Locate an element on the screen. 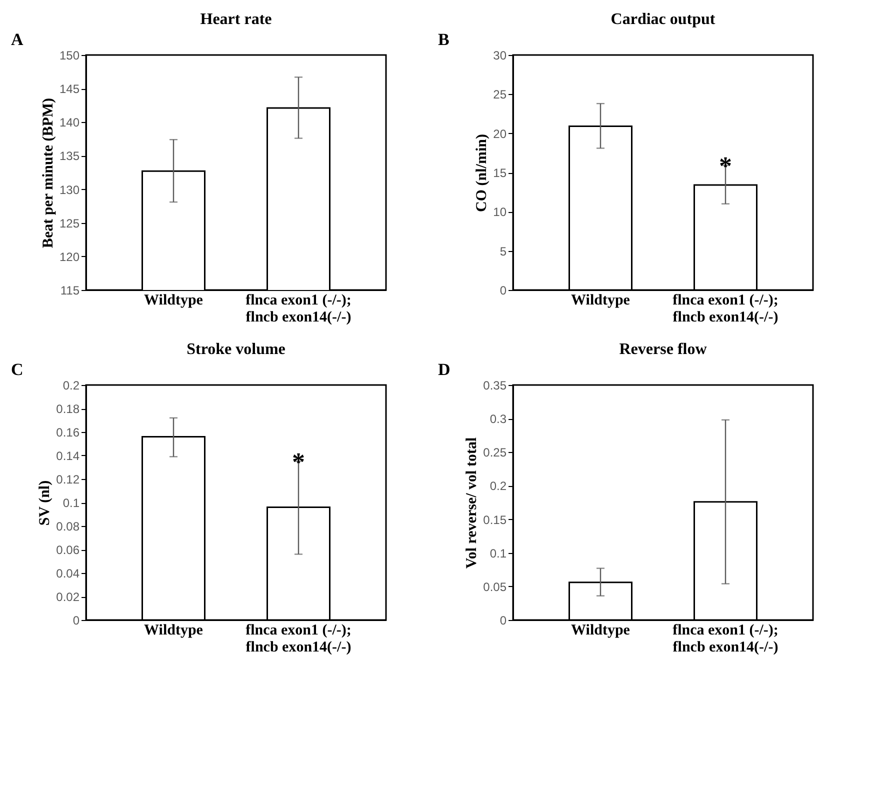 This screenshot has width=874, height=801. y-tick-label: 0.18 is located at coordinates (68, 409).